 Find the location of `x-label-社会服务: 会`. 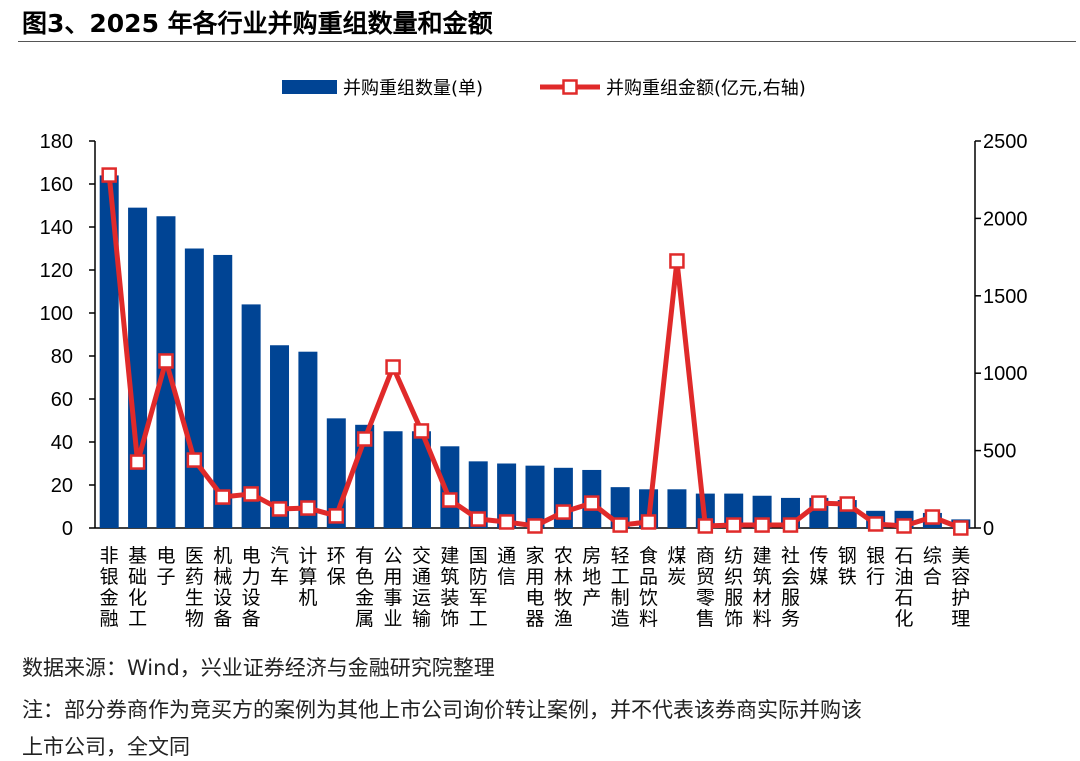

x-label-社会服务: 会 is located at coordinates (790, 577).